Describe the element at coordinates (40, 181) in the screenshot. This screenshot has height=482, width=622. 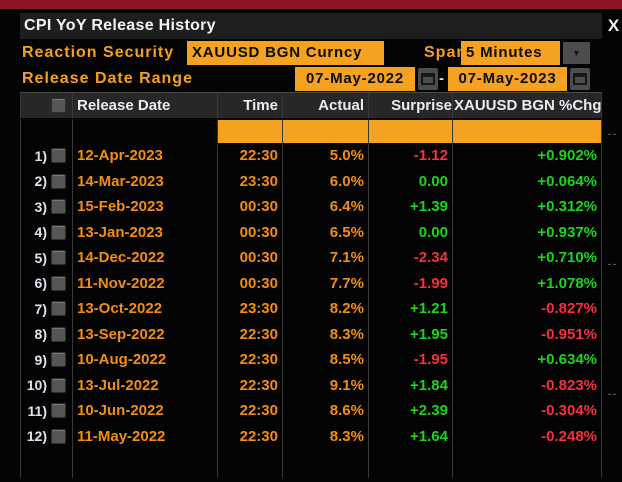
I see `row-number: 2)` at that location.